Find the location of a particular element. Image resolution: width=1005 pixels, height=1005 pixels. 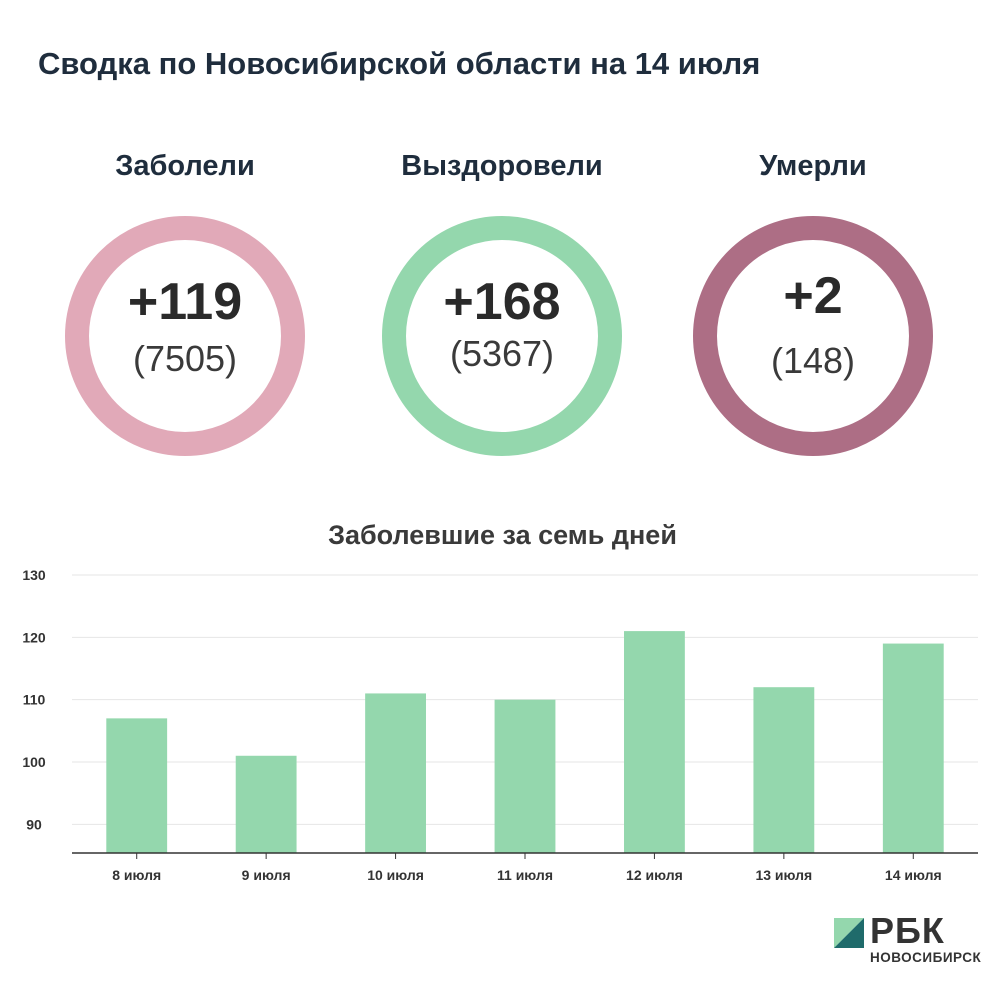

stat-died-total: (148) is located at coordinates (813, 360).